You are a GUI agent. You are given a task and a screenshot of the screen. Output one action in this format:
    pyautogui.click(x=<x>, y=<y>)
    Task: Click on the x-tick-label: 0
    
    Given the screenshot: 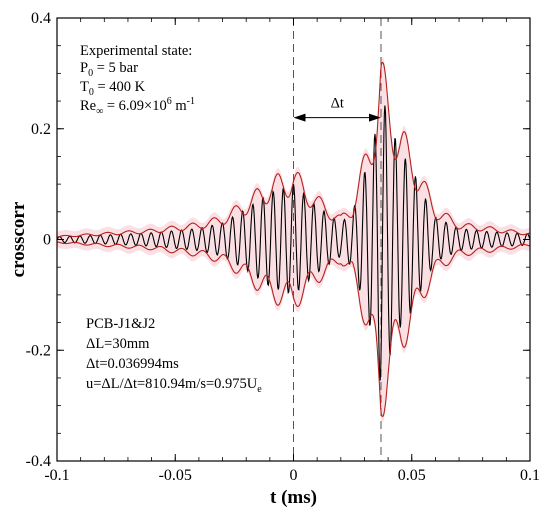 What is the action you would take?
    pyautogui.click(x=294, y=475)
    